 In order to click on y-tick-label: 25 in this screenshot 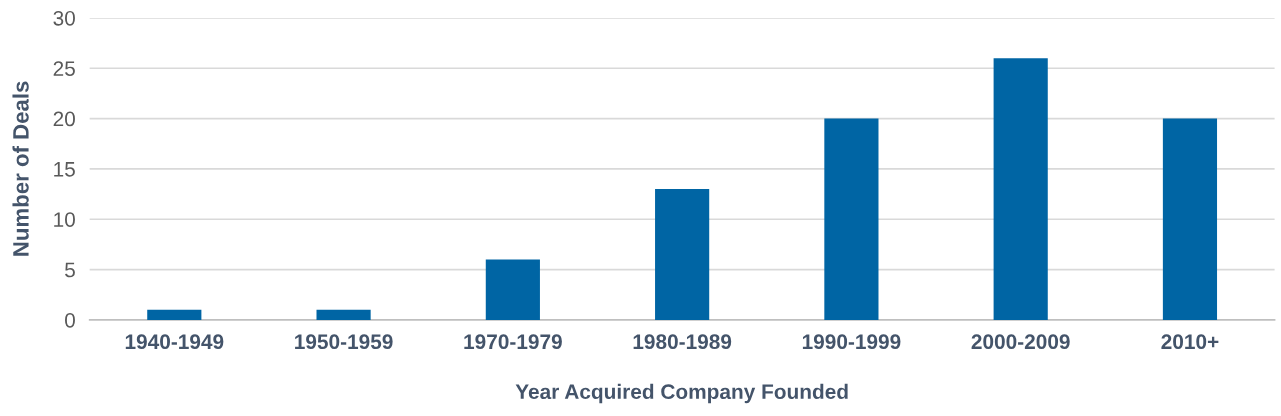, I will do `click(64, 68)`.